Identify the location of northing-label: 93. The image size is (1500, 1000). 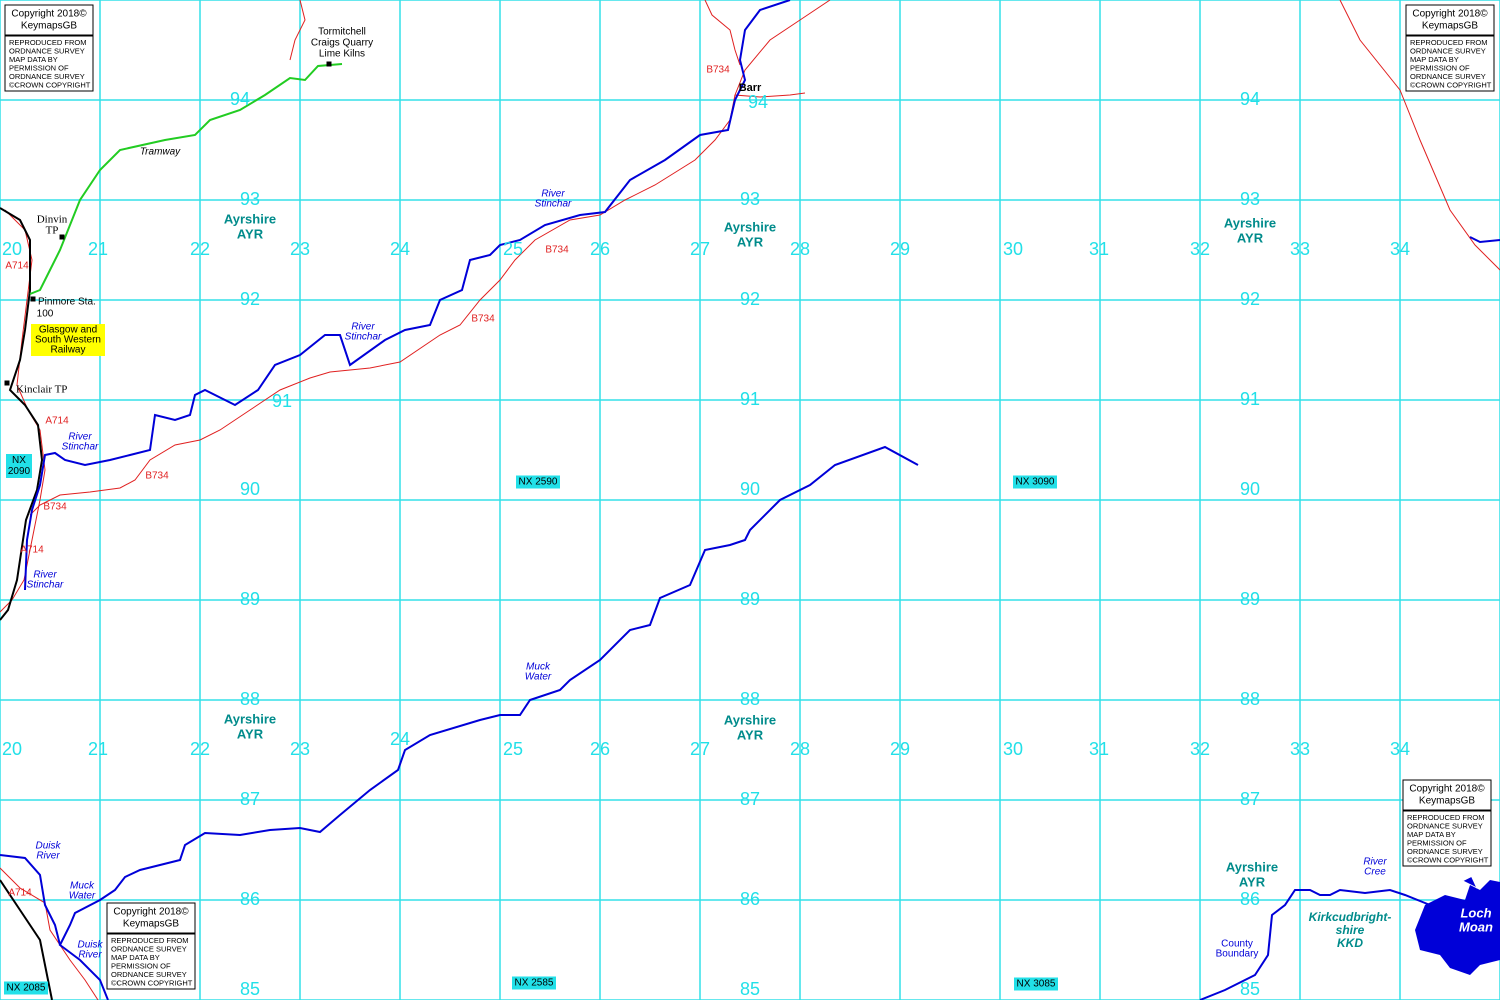
(750, 199).